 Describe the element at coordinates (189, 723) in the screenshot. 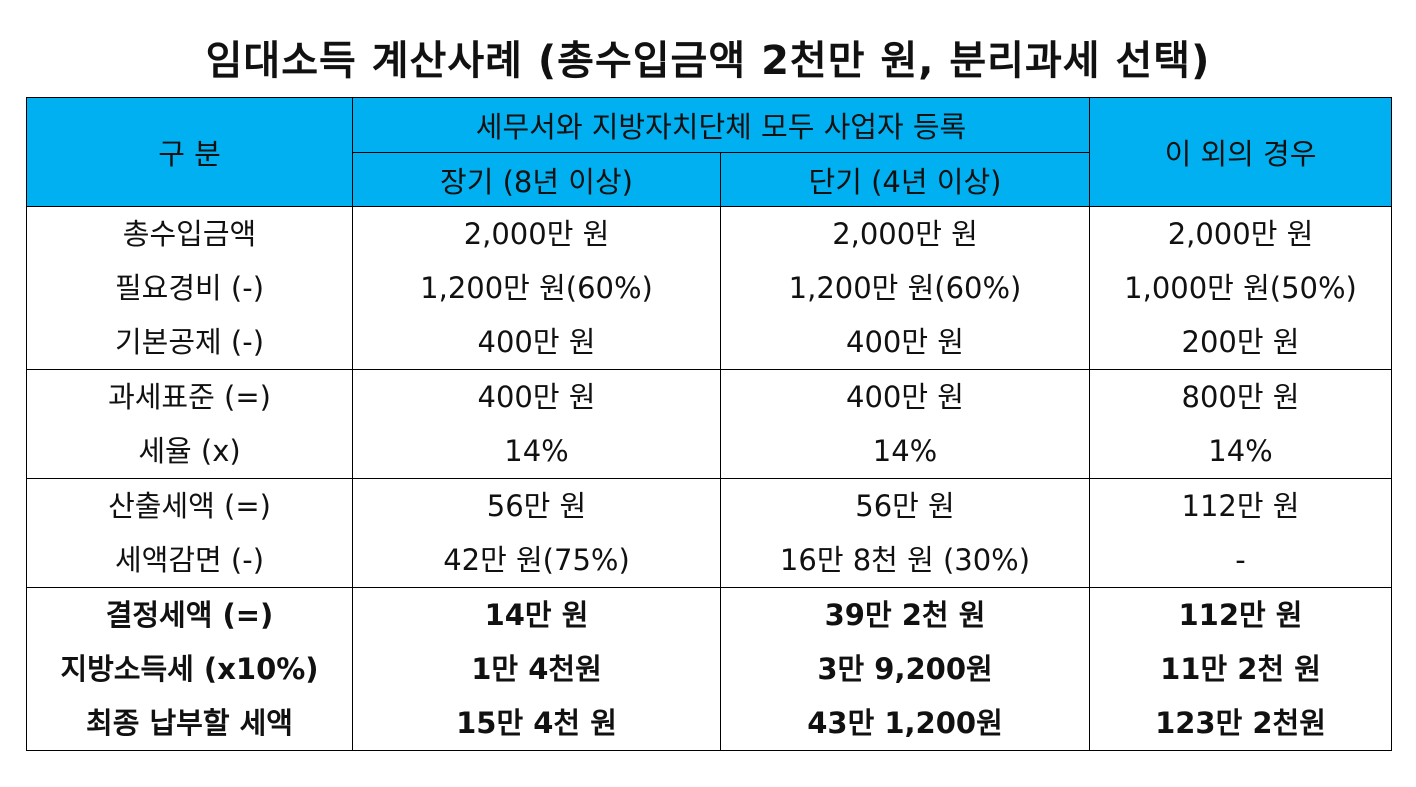

I see `row-label: 최종 납부할 세액` at that location.